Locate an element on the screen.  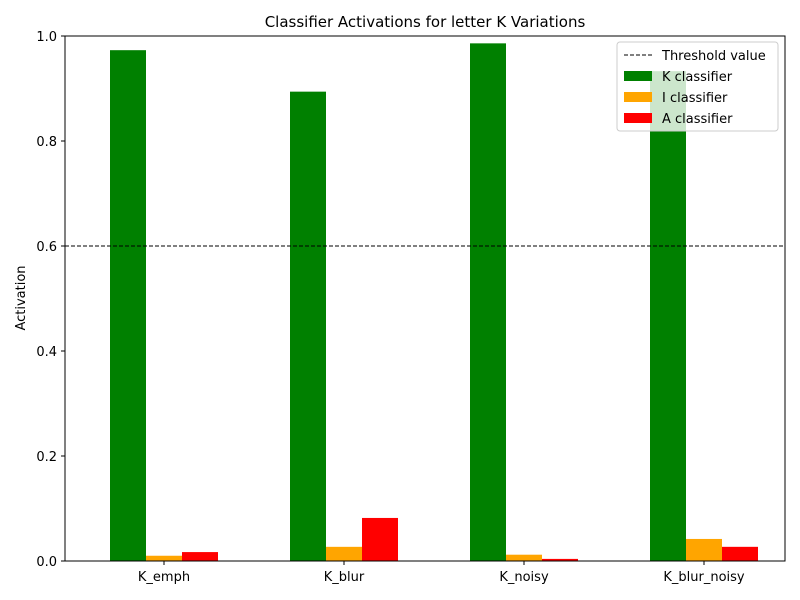
legend-label: A classifier is located at coordinates (697, 119).